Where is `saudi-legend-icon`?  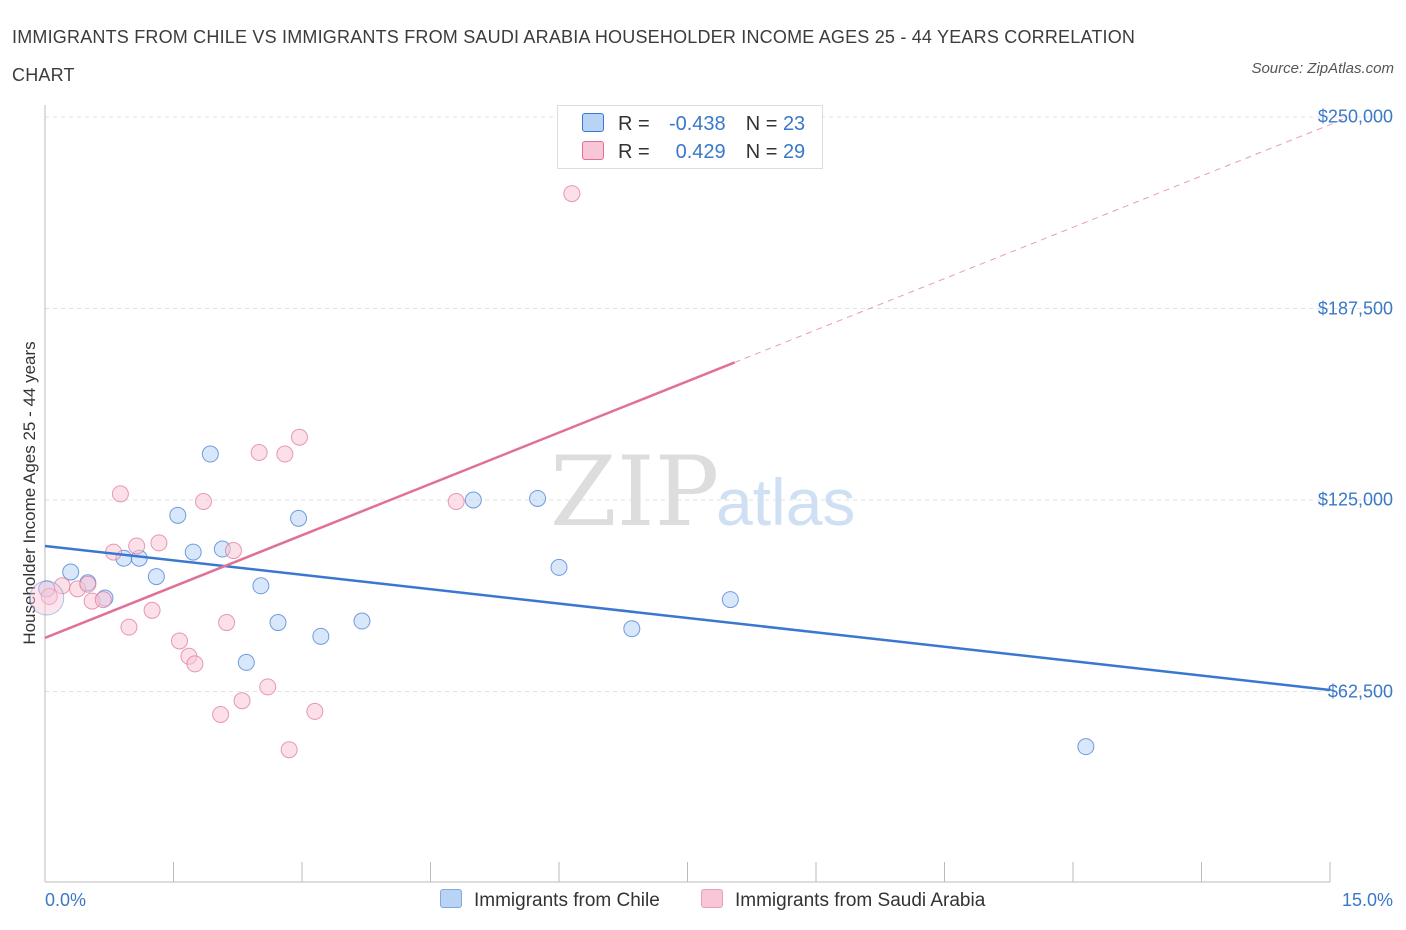
saudi-legend-icon is located at coordinates (712, 899).